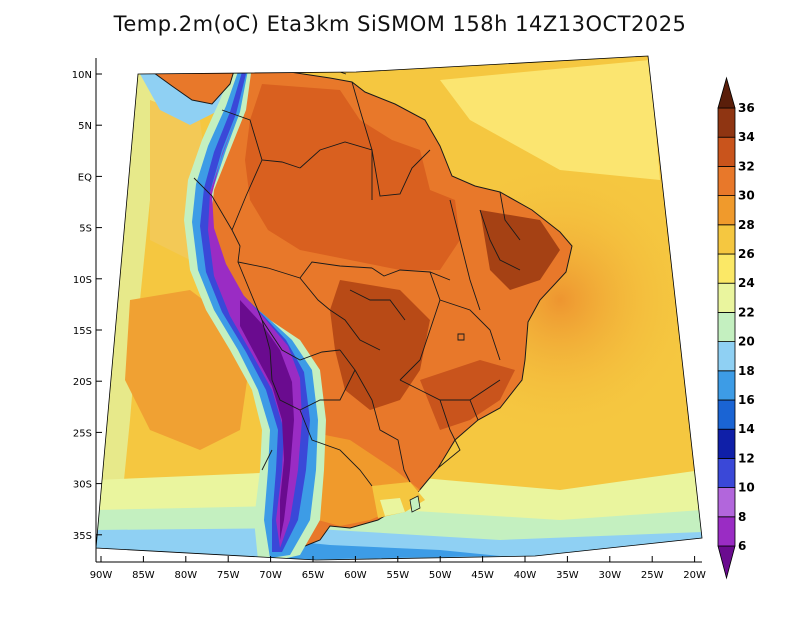 This screenshot has height=618, width=800. I want to click on lon-tick-label: 50W, so click(440, 575).